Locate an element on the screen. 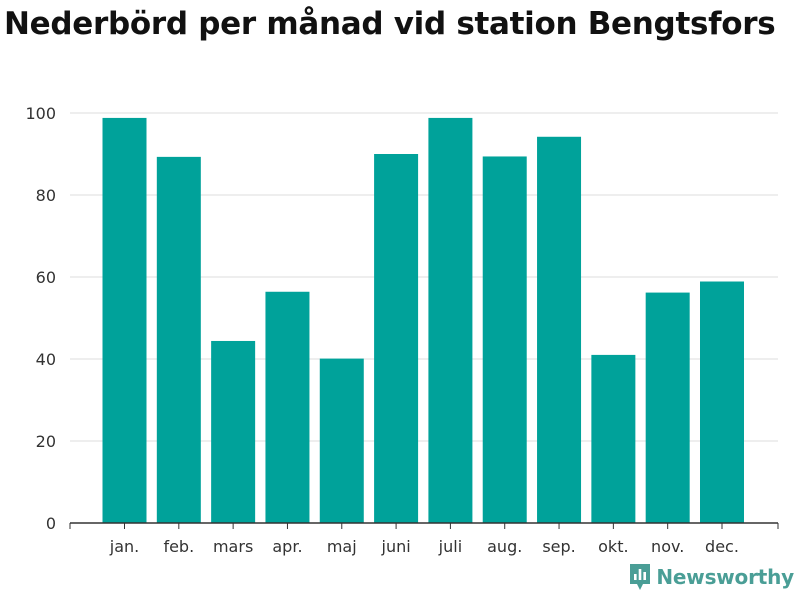 The image size is (800, 600). x-tick-label: aug. is located at coordinates (504, 546).